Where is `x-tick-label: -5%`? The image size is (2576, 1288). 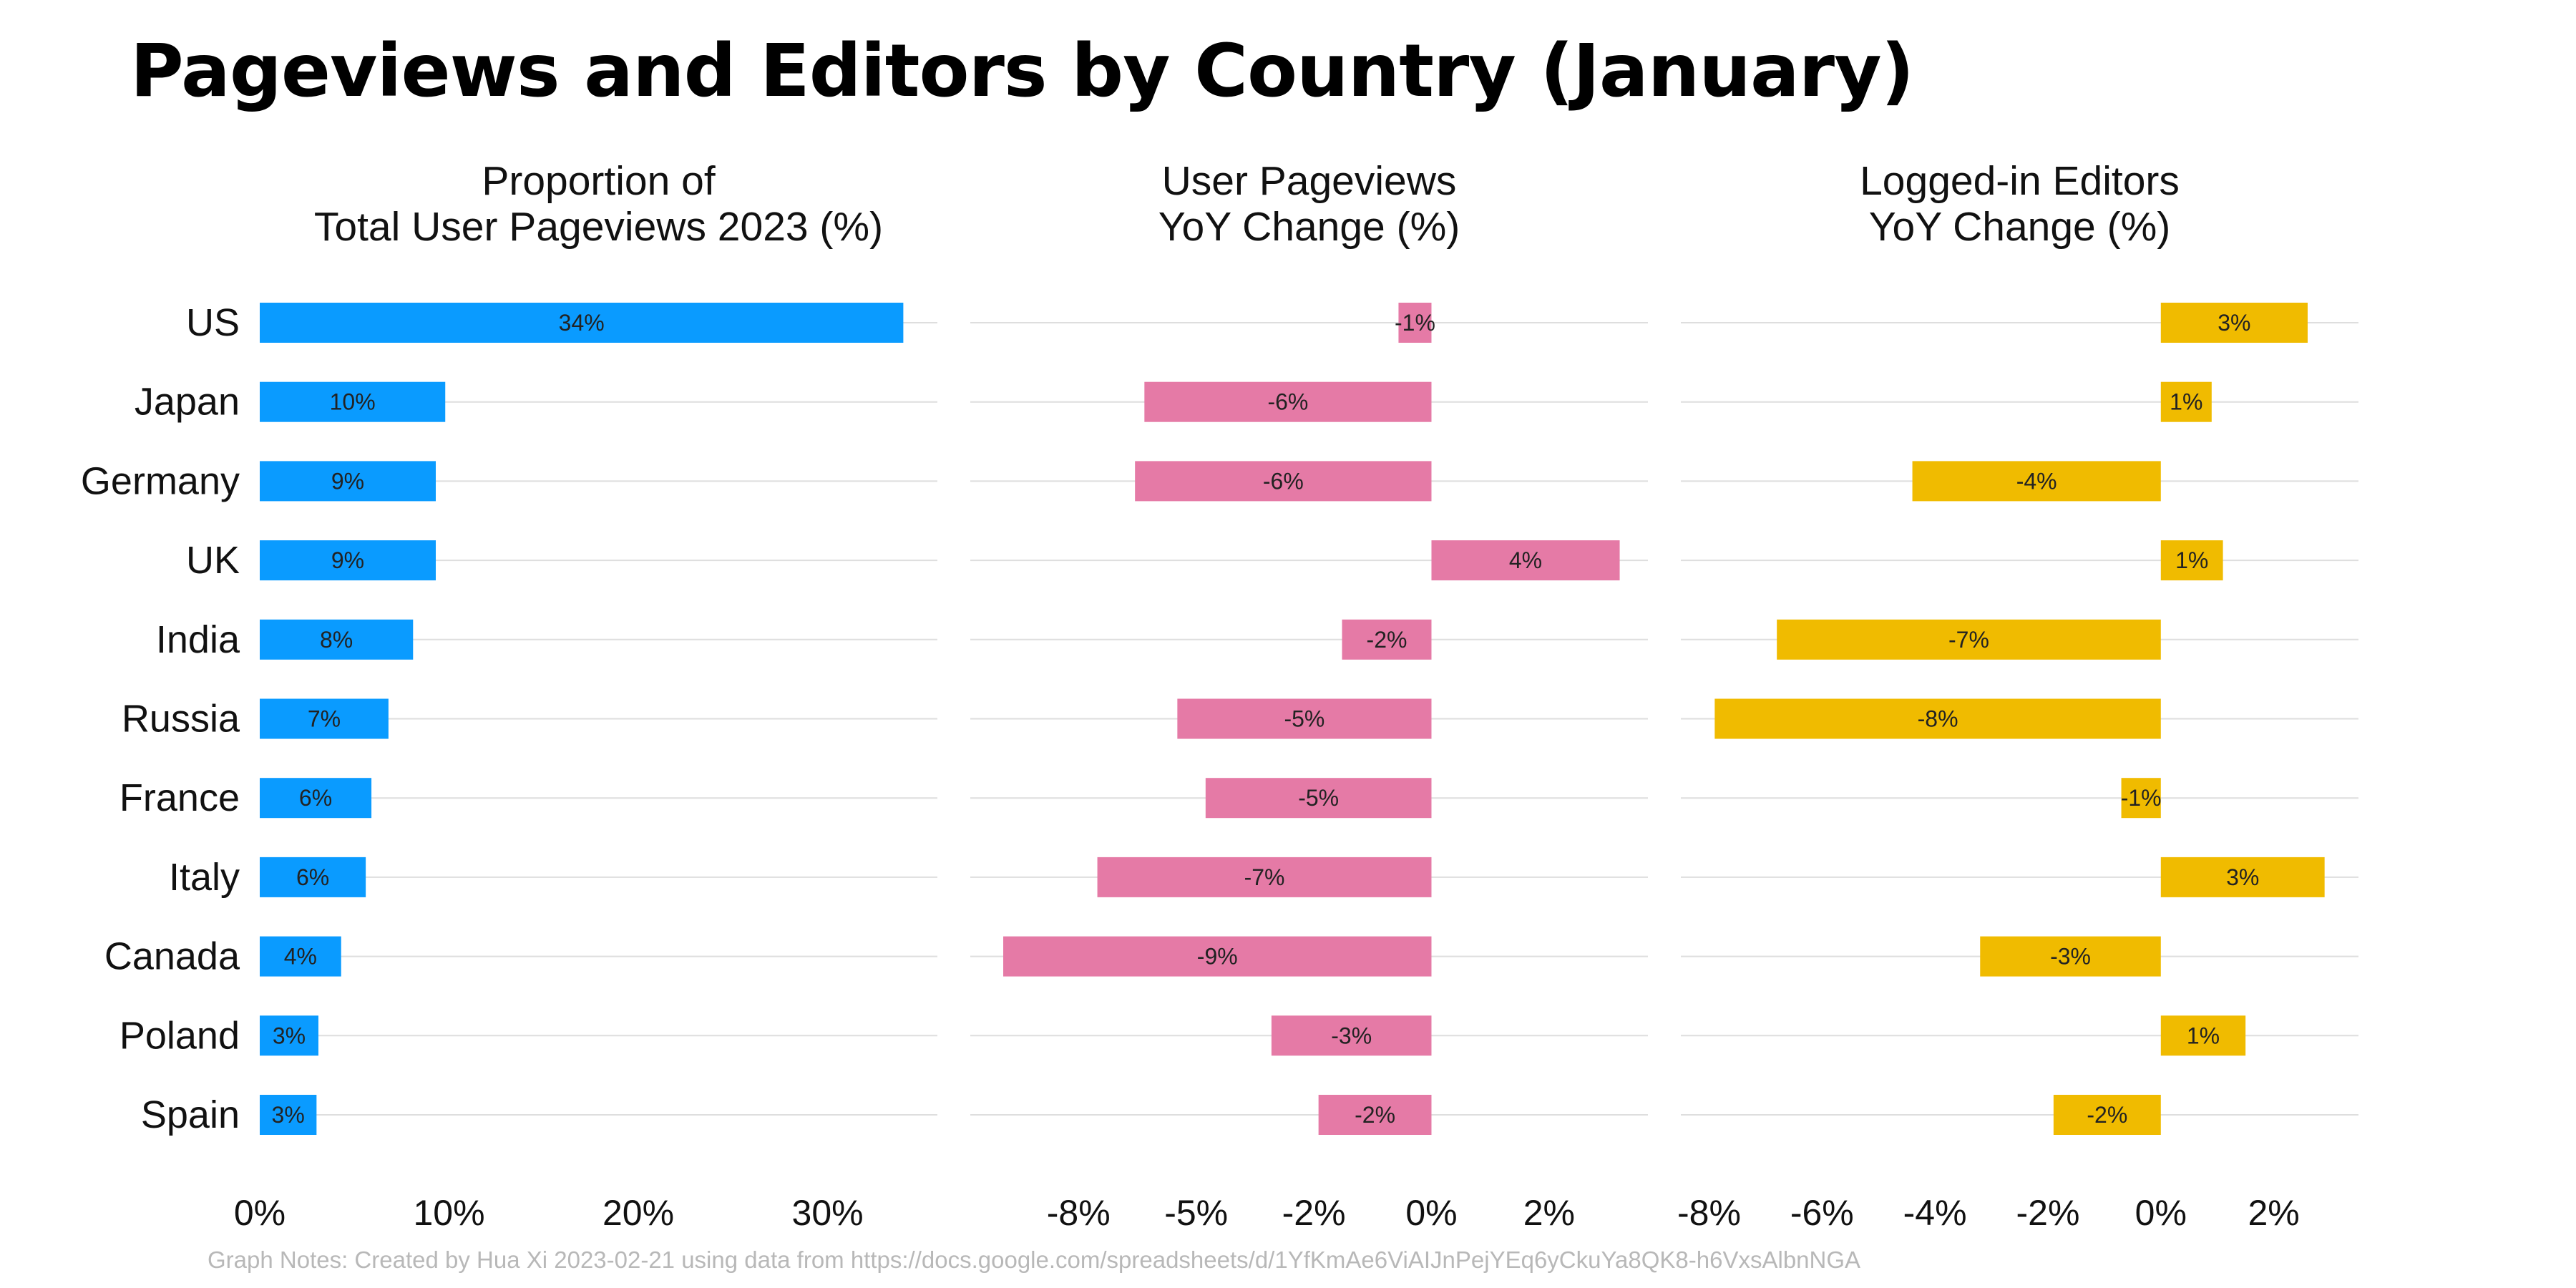
x-tick-label: -5% is located at coordinates (1196, 1213).